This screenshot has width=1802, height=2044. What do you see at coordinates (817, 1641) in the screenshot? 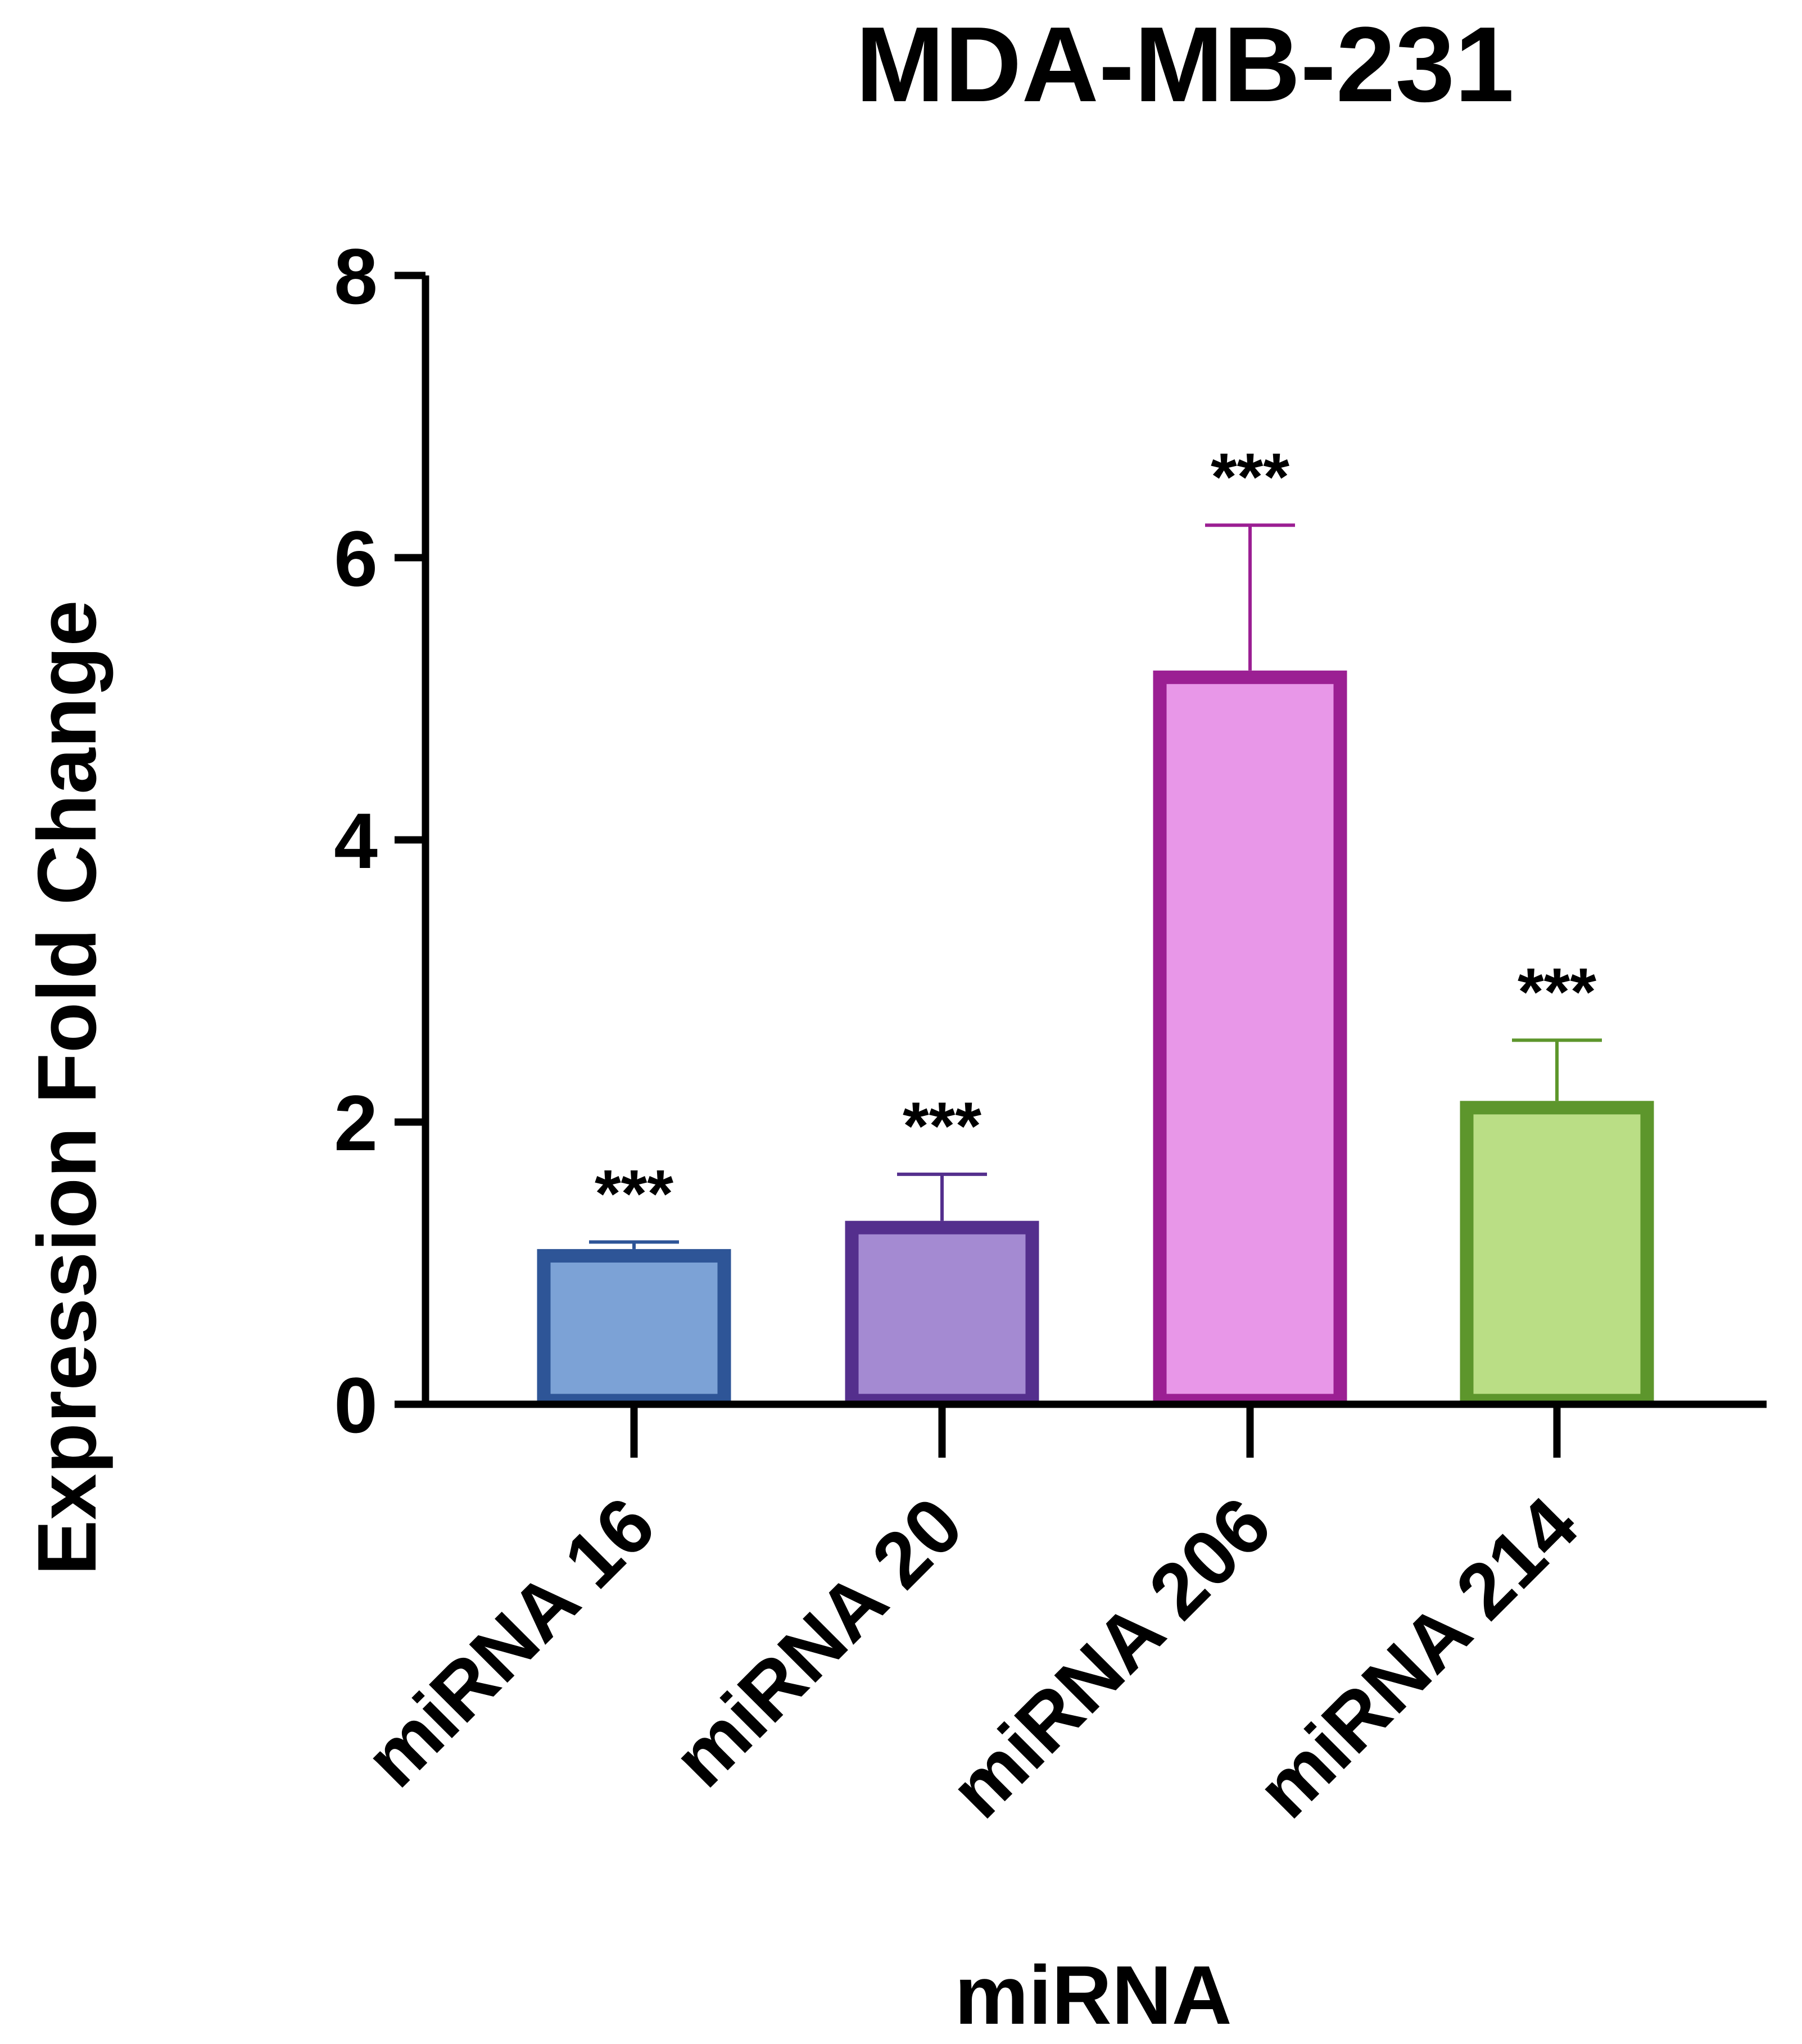
I see `x-tick-label-mirna-20: miRNA 20` at bounding box center [817, 1641].